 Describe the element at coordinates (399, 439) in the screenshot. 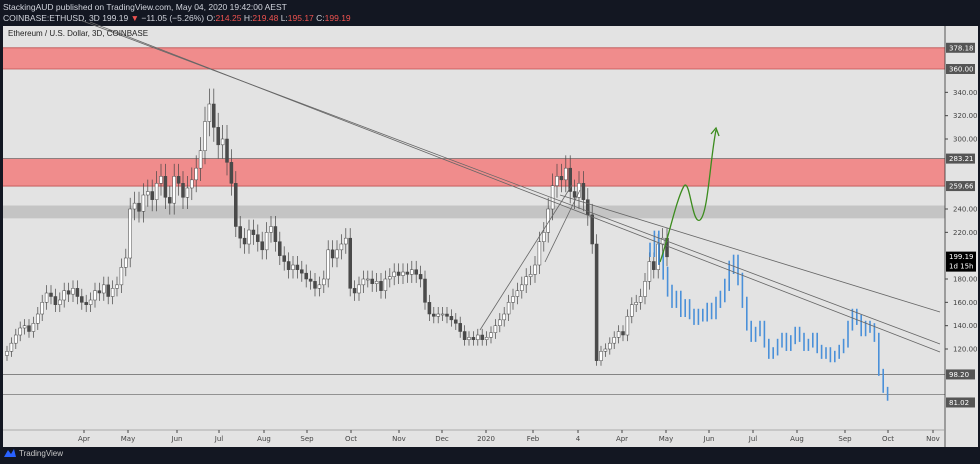

I see `time-tick: Nov` at that location.